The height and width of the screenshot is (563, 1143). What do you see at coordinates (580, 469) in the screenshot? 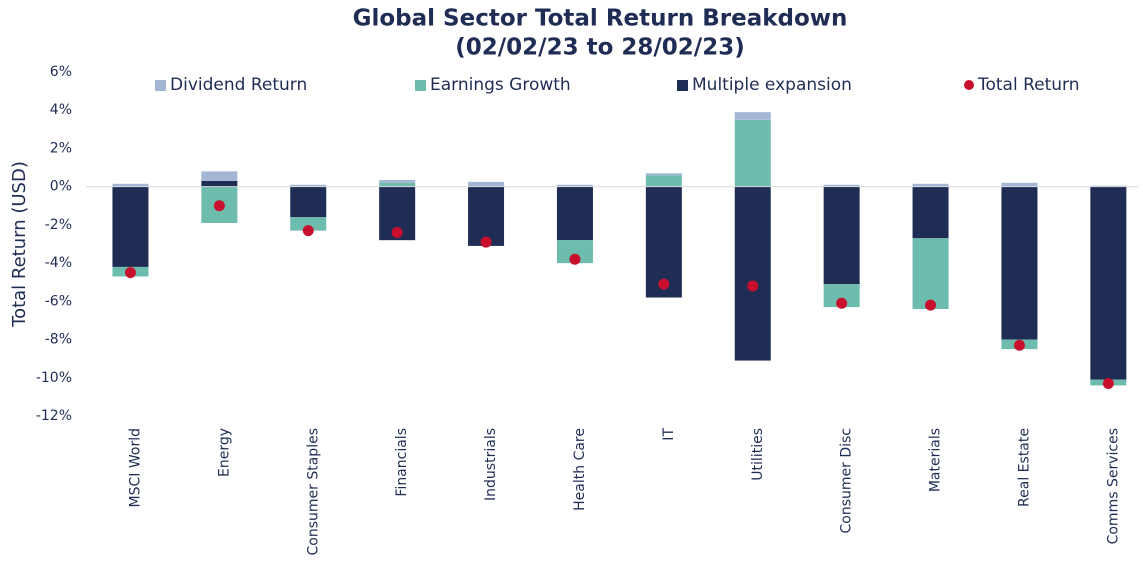
I see `x-tick-label: Health Care` at bounding box center [580, 469].